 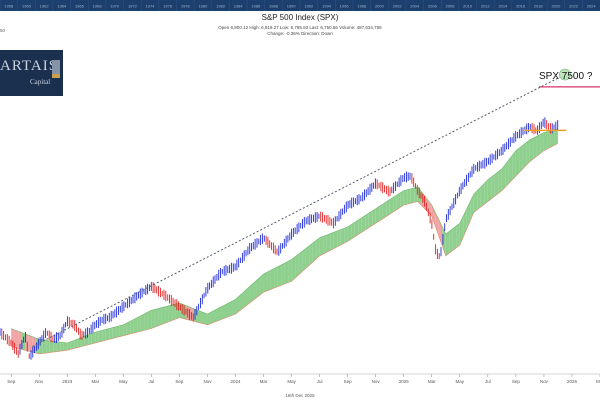 I want to click on timeline-year-label: 2016, so click(x=521, y=6).